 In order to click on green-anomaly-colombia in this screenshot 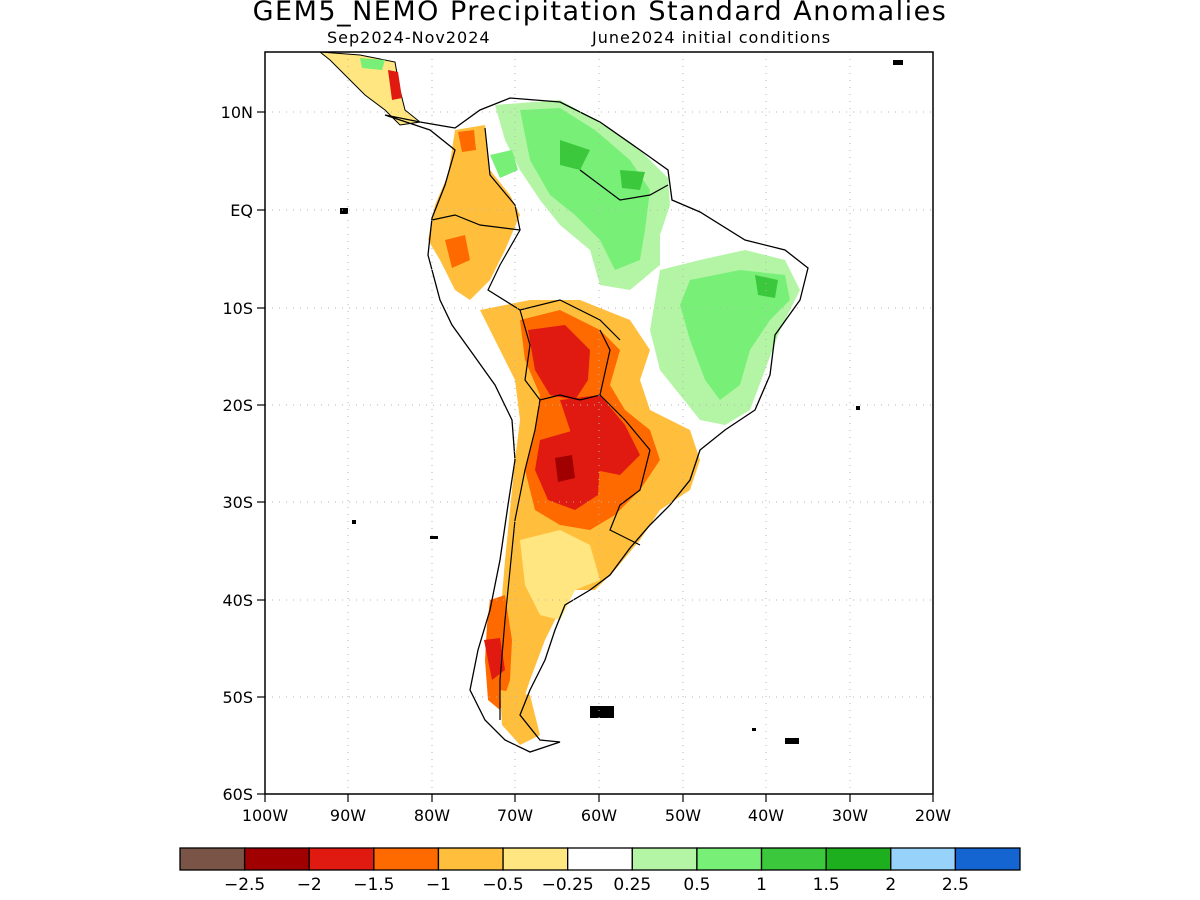, I will do `click(504, 164)`.